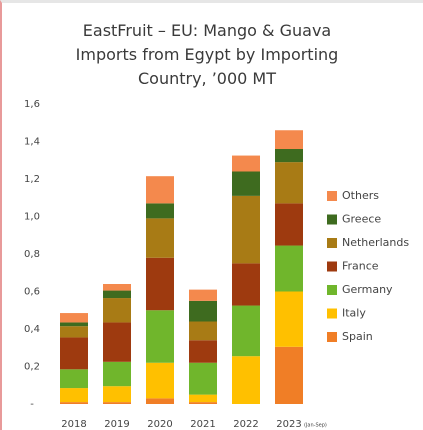 This screenshot has height=430, width=423. What do you see at coordinates (32, 367) in the screenshot?
I see `y-tick-label: 0,2` at bounding box center [32, 367].